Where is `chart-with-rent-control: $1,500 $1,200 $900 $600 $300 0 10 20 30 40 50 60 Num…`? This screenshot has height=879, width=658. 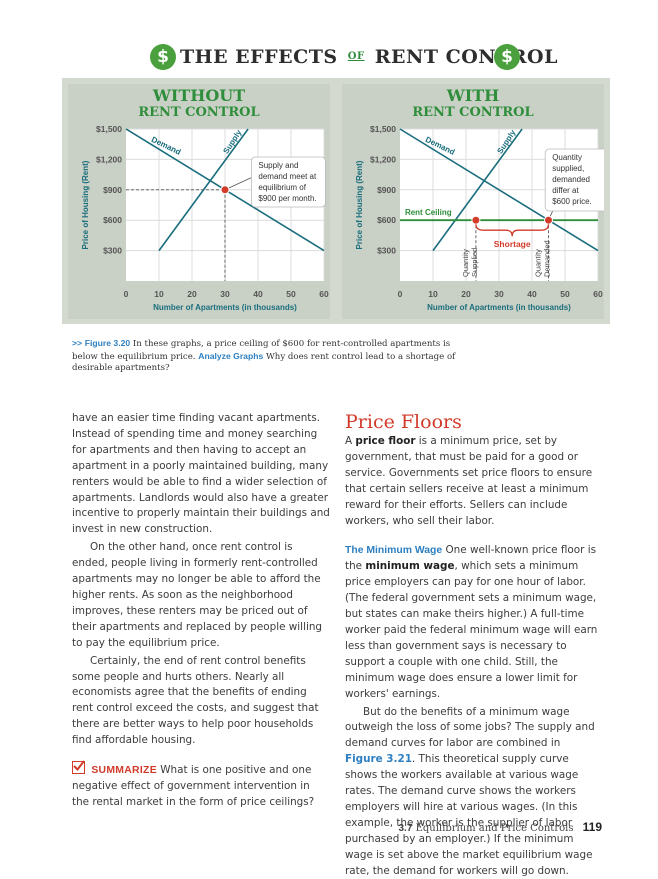 chart-with-rent-control: $1,500 $1,200 $900 $600 $300 0 10 20 30 40 50 60 Num… is located at coordinates (473, 201).